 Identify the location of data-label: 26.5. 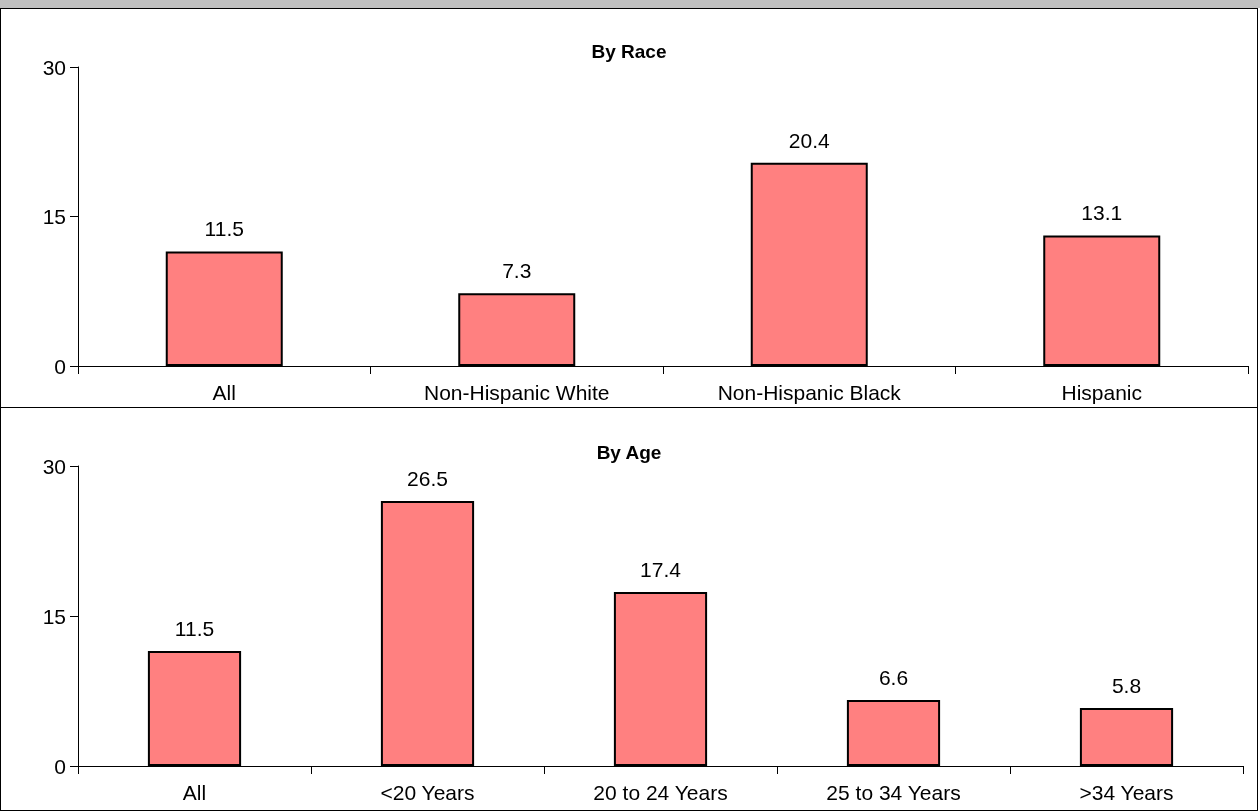
(427, 478).